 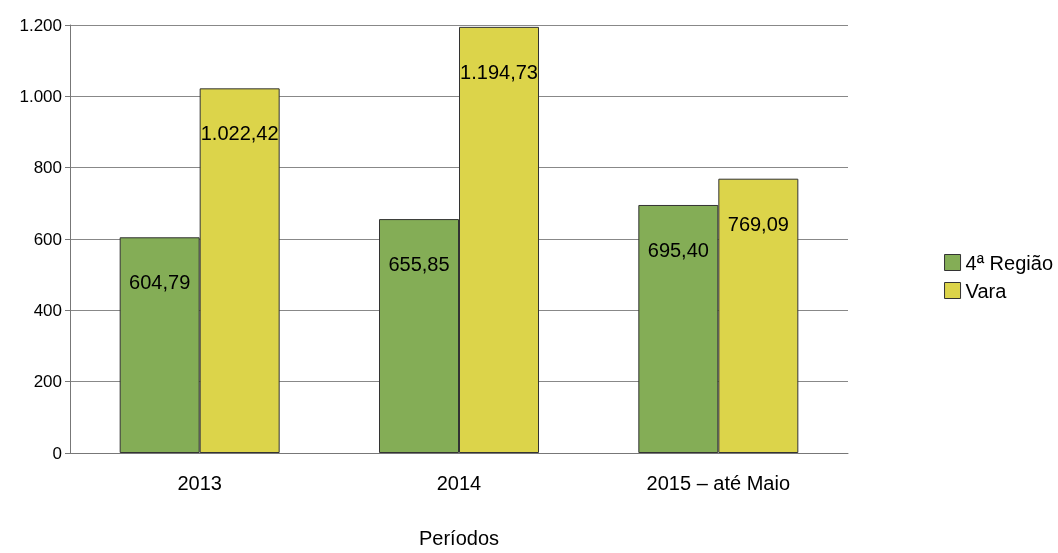 What do you see at coordinates (986, 290) in the screenshot?
I see `legend-label: Vara` at bounding box center [986, 290].